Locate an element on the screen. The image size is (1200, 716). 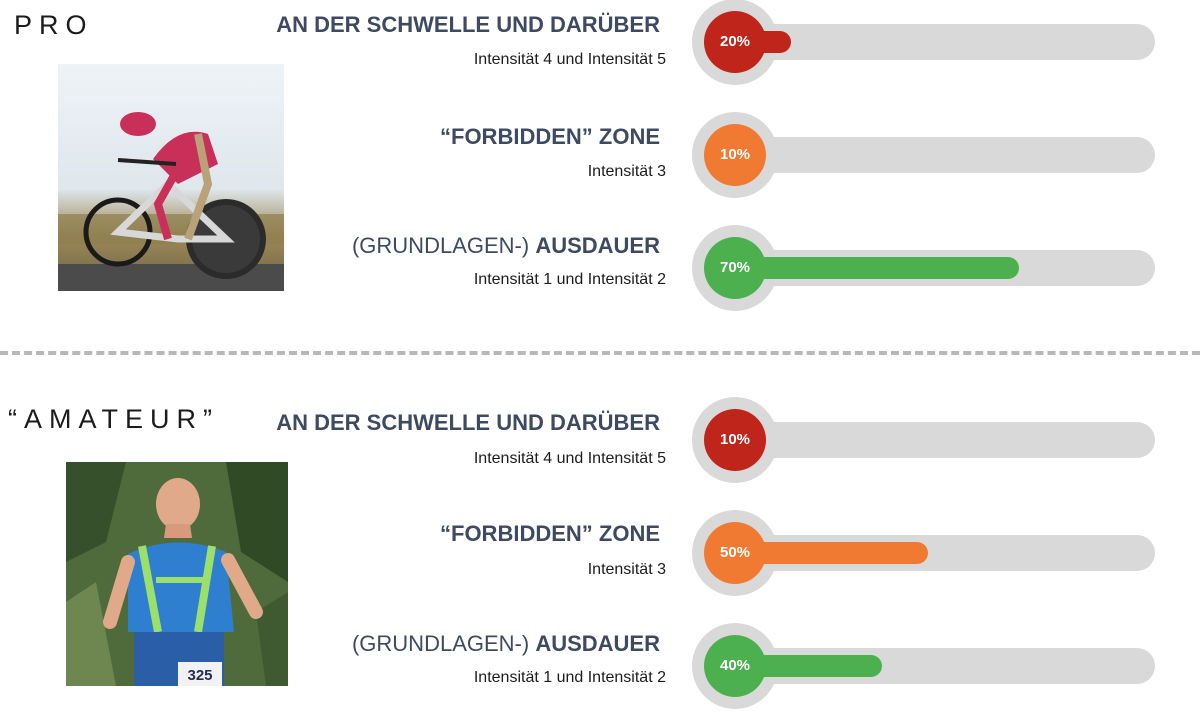
pro-zone3-title-bold: AUSDAUER is located at coordinates (597, 245).